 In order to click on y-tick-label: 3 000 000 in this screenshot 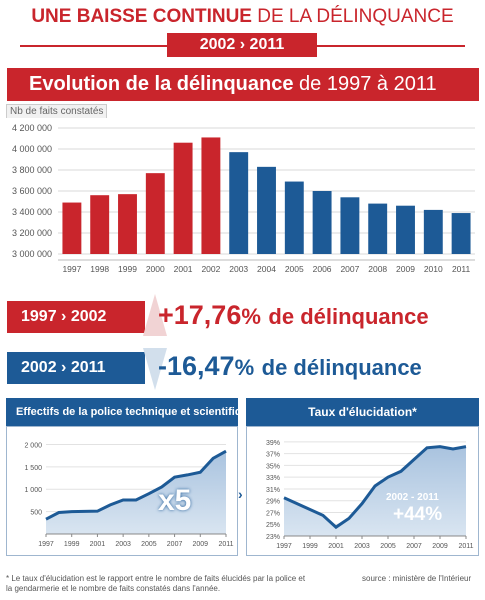, I will do `click(32, 254)`.